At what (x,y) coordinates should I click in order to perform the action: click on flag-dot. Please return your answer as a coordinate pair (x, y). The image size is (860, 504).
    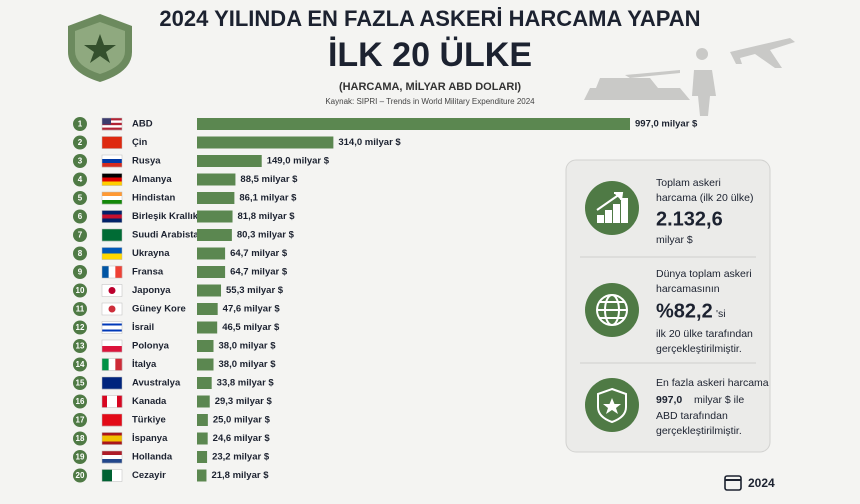
    Looking at the image, I should click on (112, 290).